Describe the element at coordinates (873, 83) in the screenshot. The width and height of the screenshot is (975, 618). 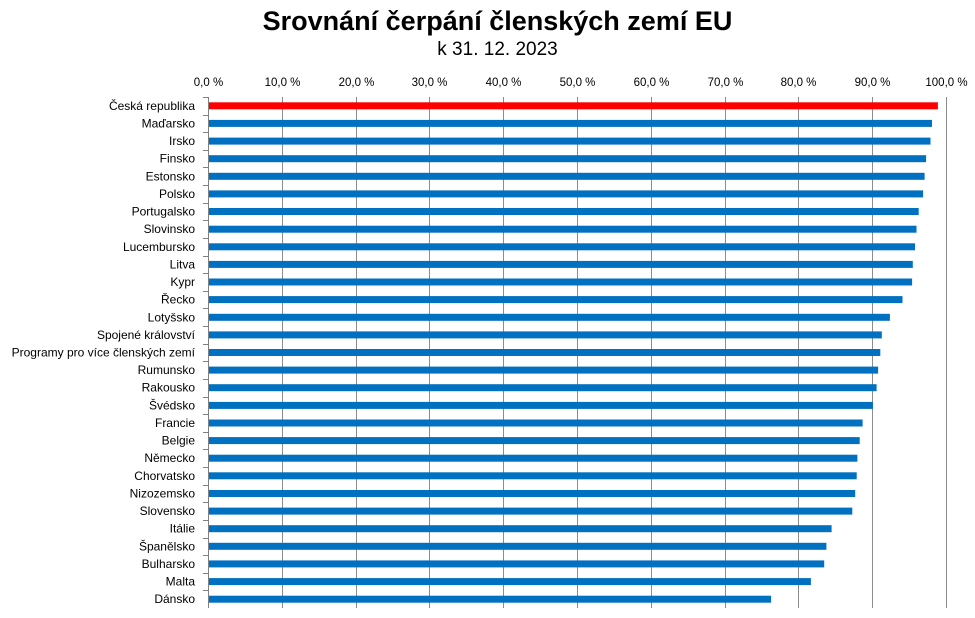
I see `x-tick-label: 90,0 %` at that location.